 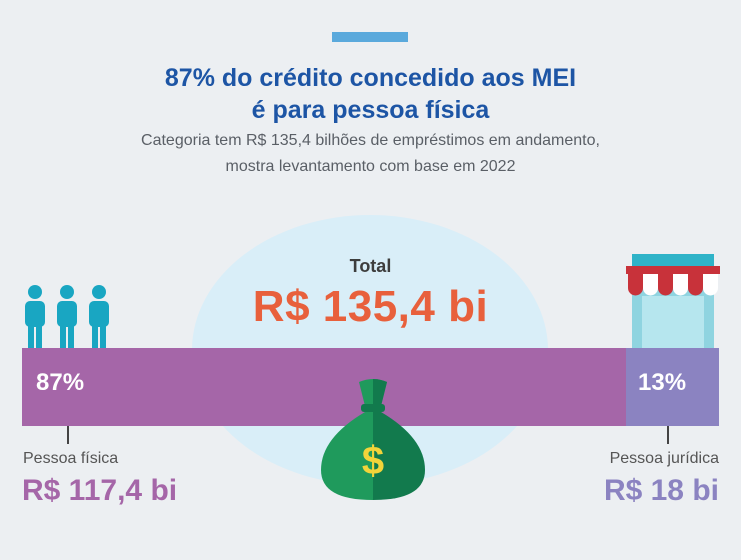 What do you see at coordinates (370, 37) in the screenshot?
I see `accent-bar` at bounding box center [370, 37].